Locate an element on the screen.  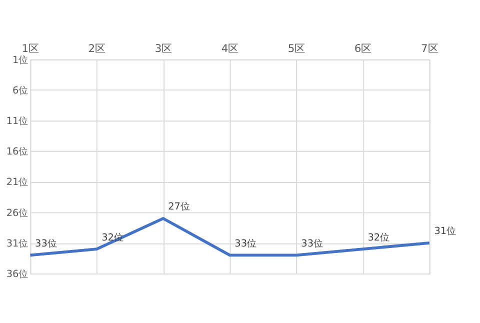
y-tick-label: 11位 is located at coordinates (17, 120).